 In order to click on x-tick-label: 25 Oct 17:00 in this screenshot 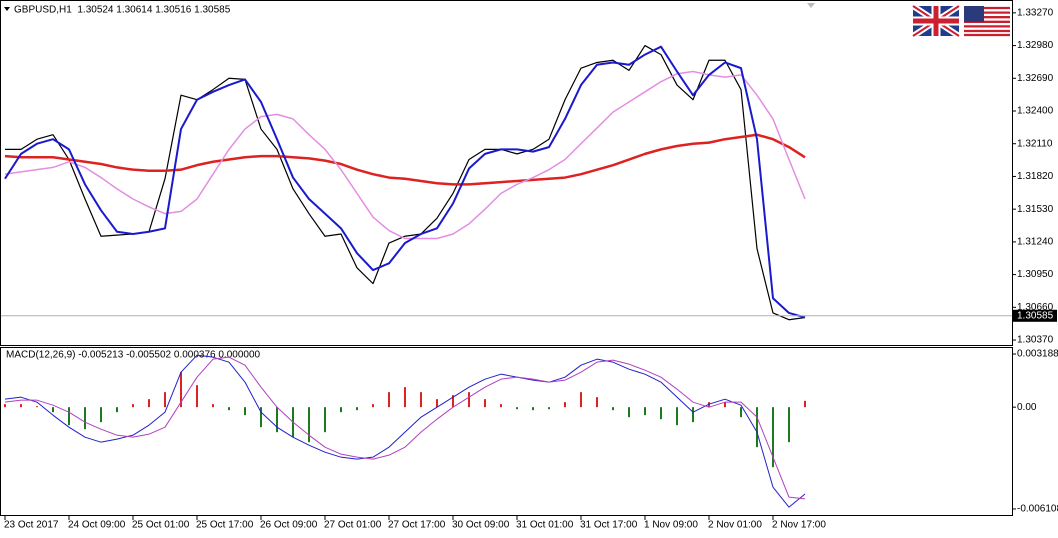, I will do `click(225, 525)`.